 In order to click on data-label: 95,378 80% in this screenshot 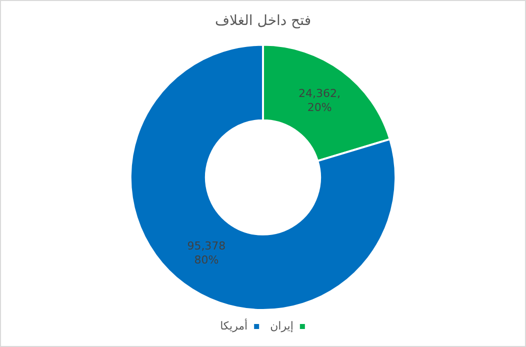, I will do `click(206, 252)`.